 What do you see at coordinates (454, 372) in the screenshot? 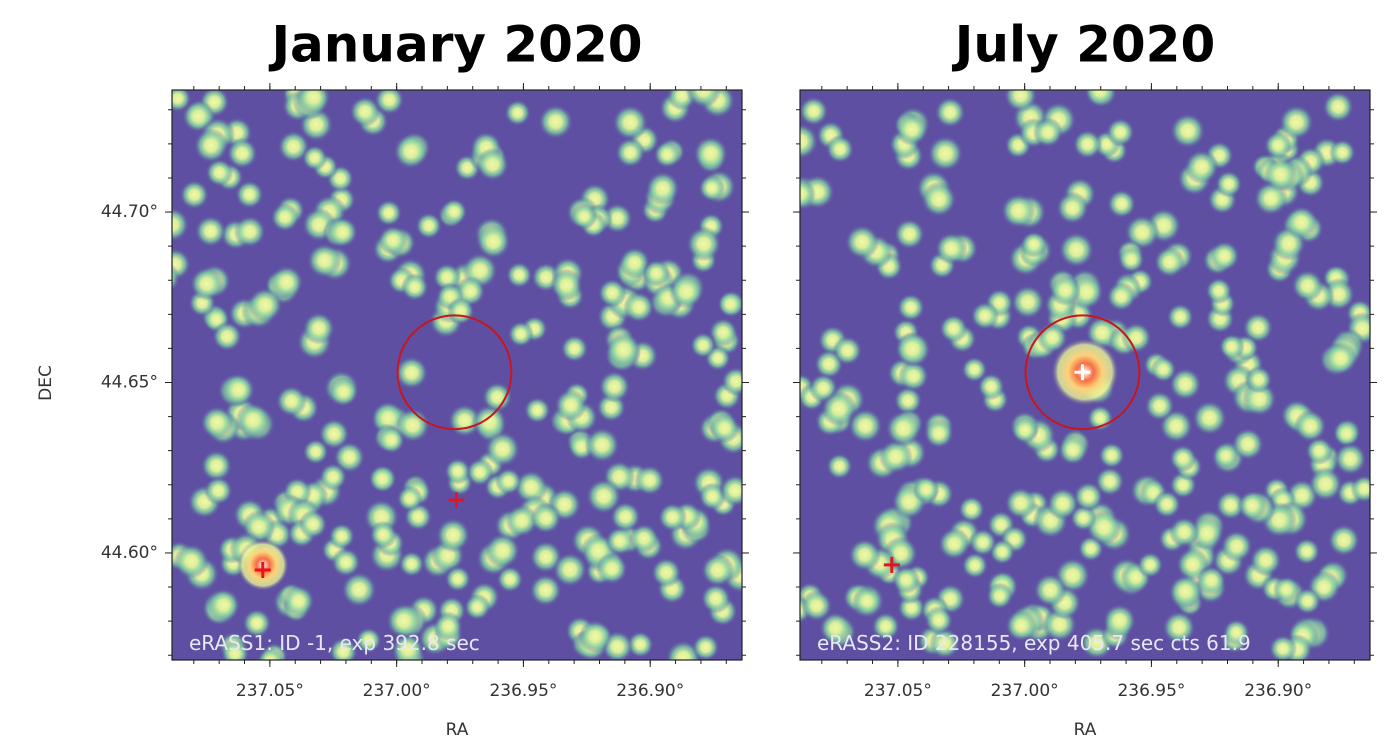
I see `source-region` at bounding box center [454, 372].